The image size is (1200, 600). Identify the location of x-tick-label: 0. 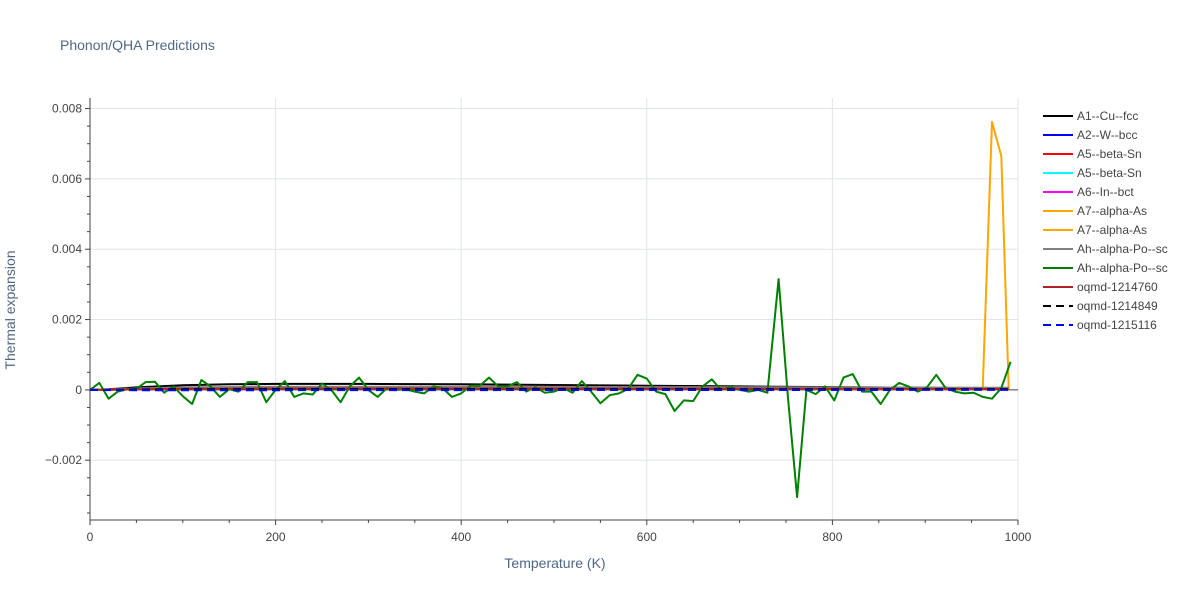
(90, 537).